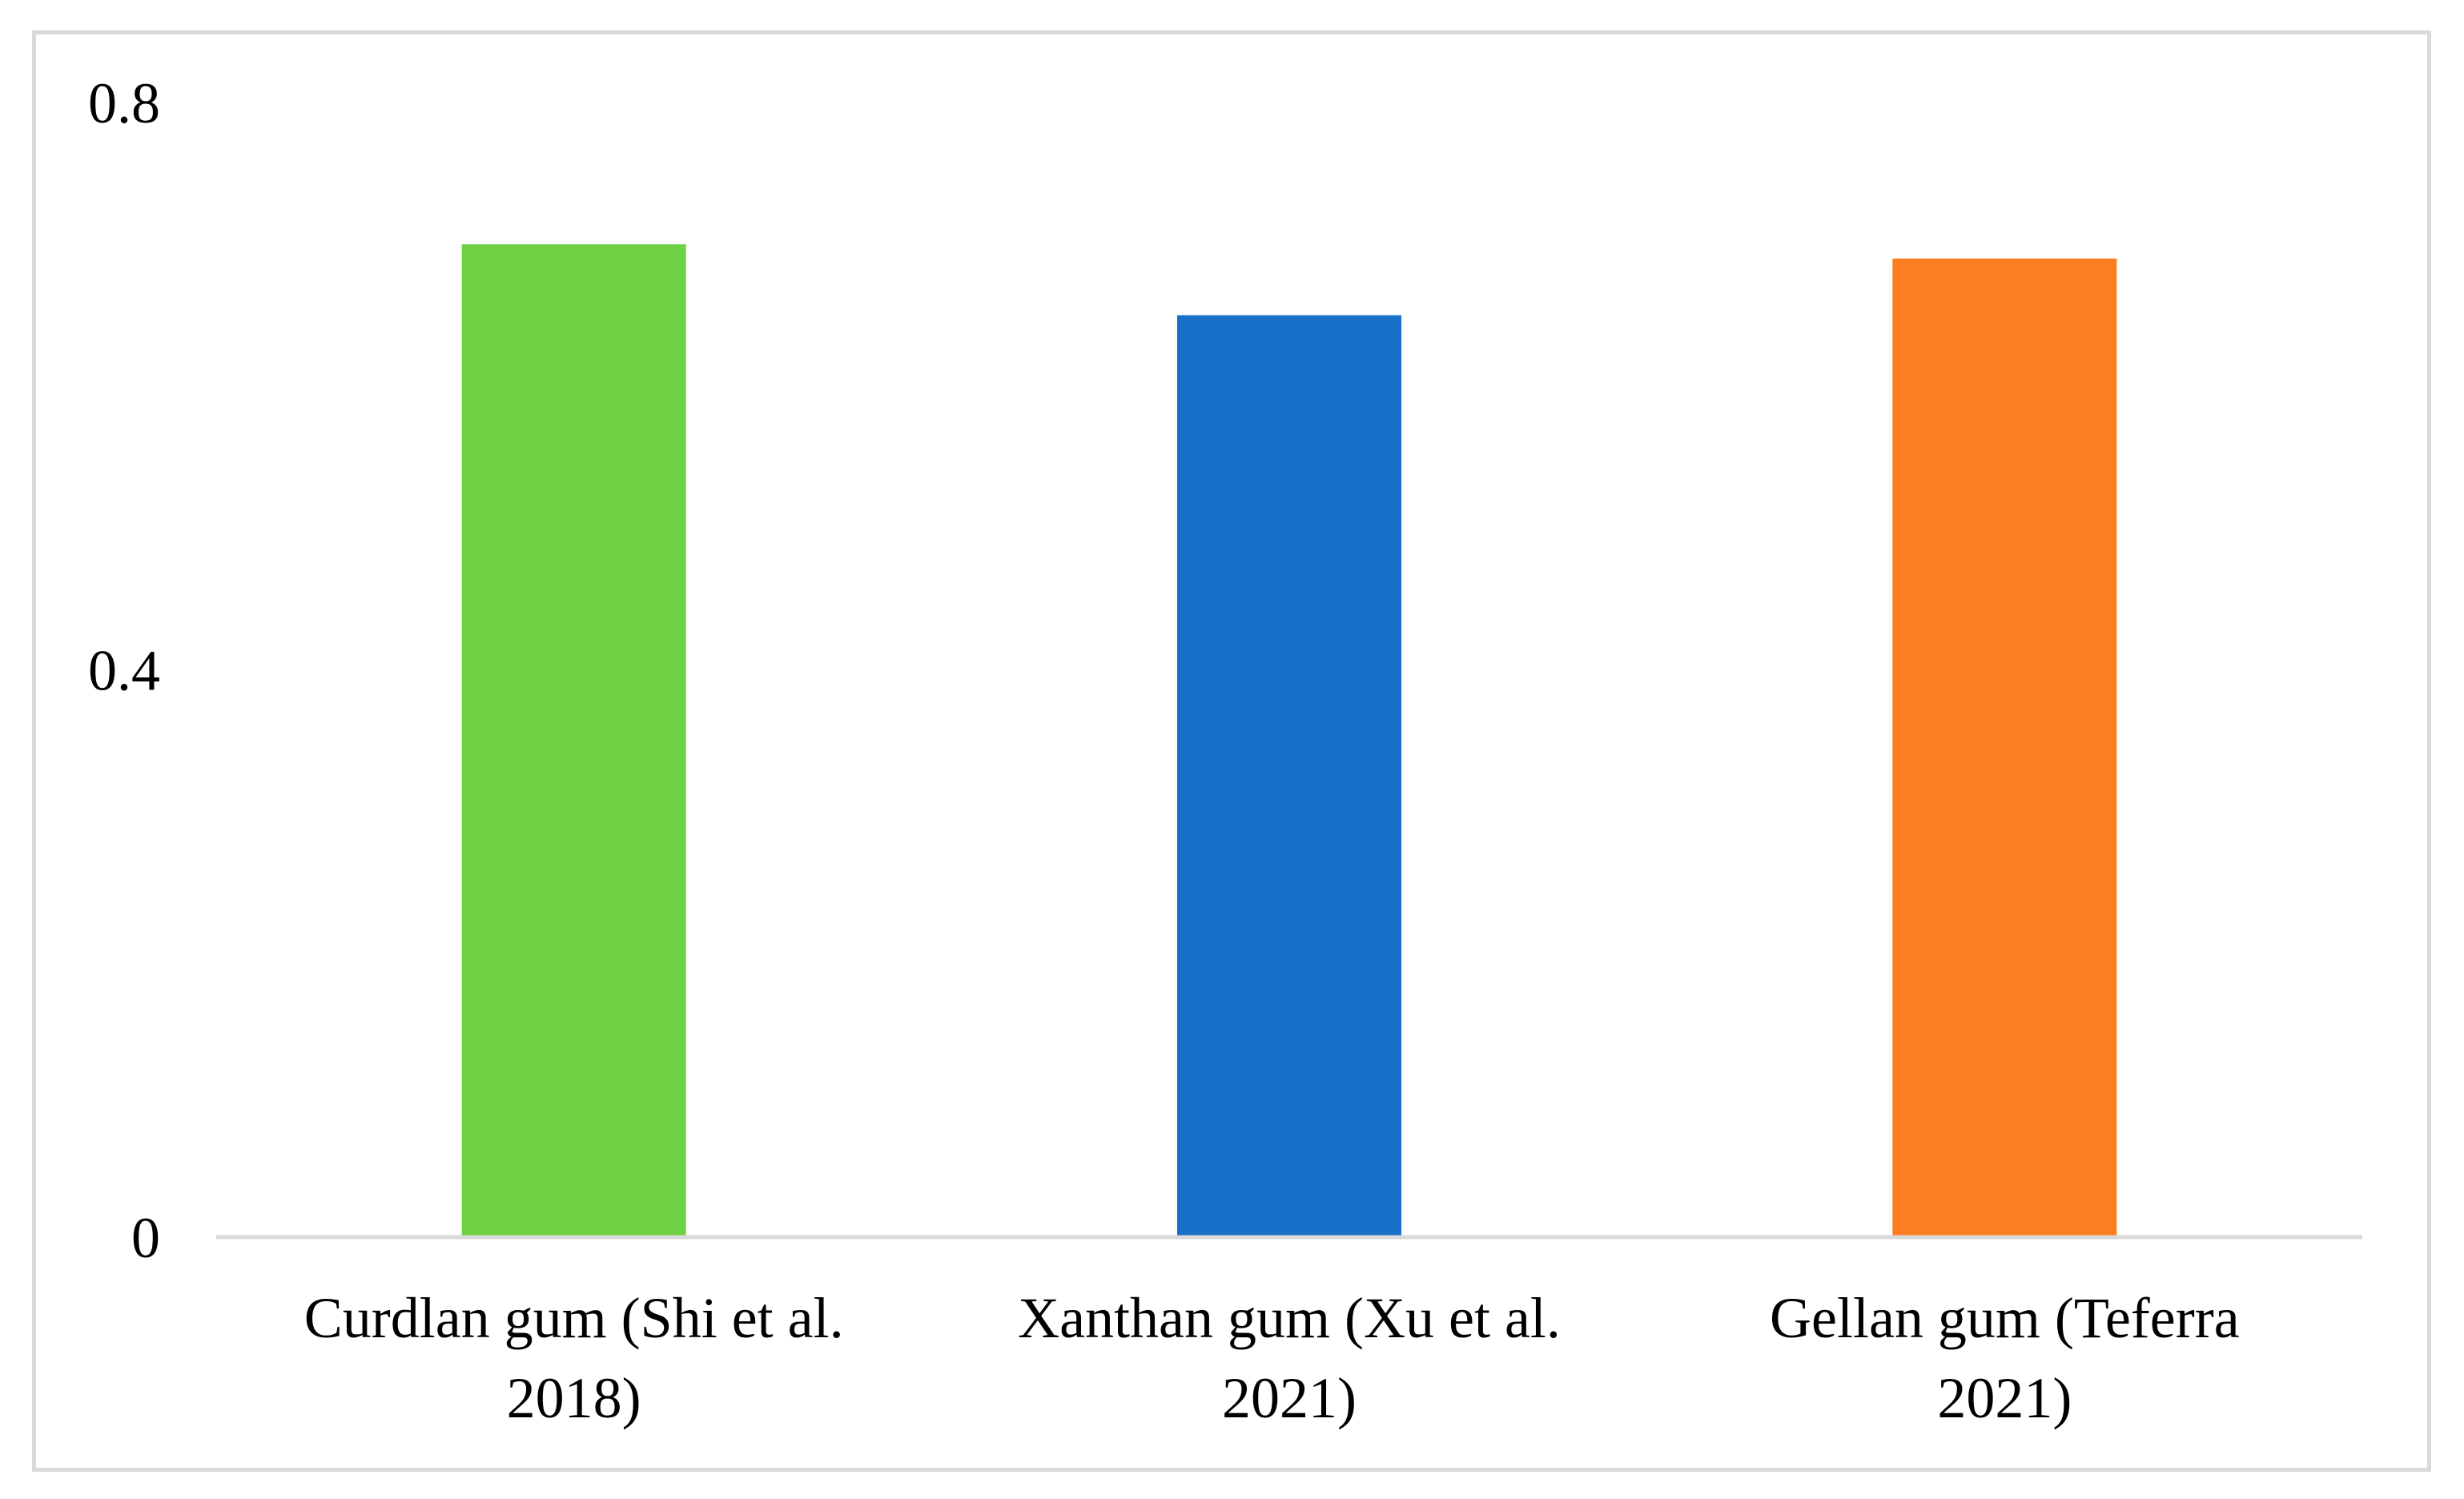  What do you see at coordinates (1289, 1318) in the screenshot?
I see `x-category-label: Xanthan gum (Xu et al.` at bounding box center [1289, 1318].